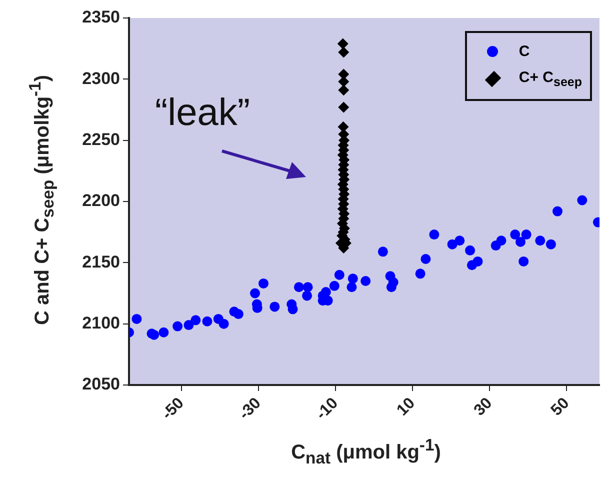  What do you see at coordinates (250, 409) in the screenshot?
I see `x-tick-label: -30` at bounding box center [250, 409].